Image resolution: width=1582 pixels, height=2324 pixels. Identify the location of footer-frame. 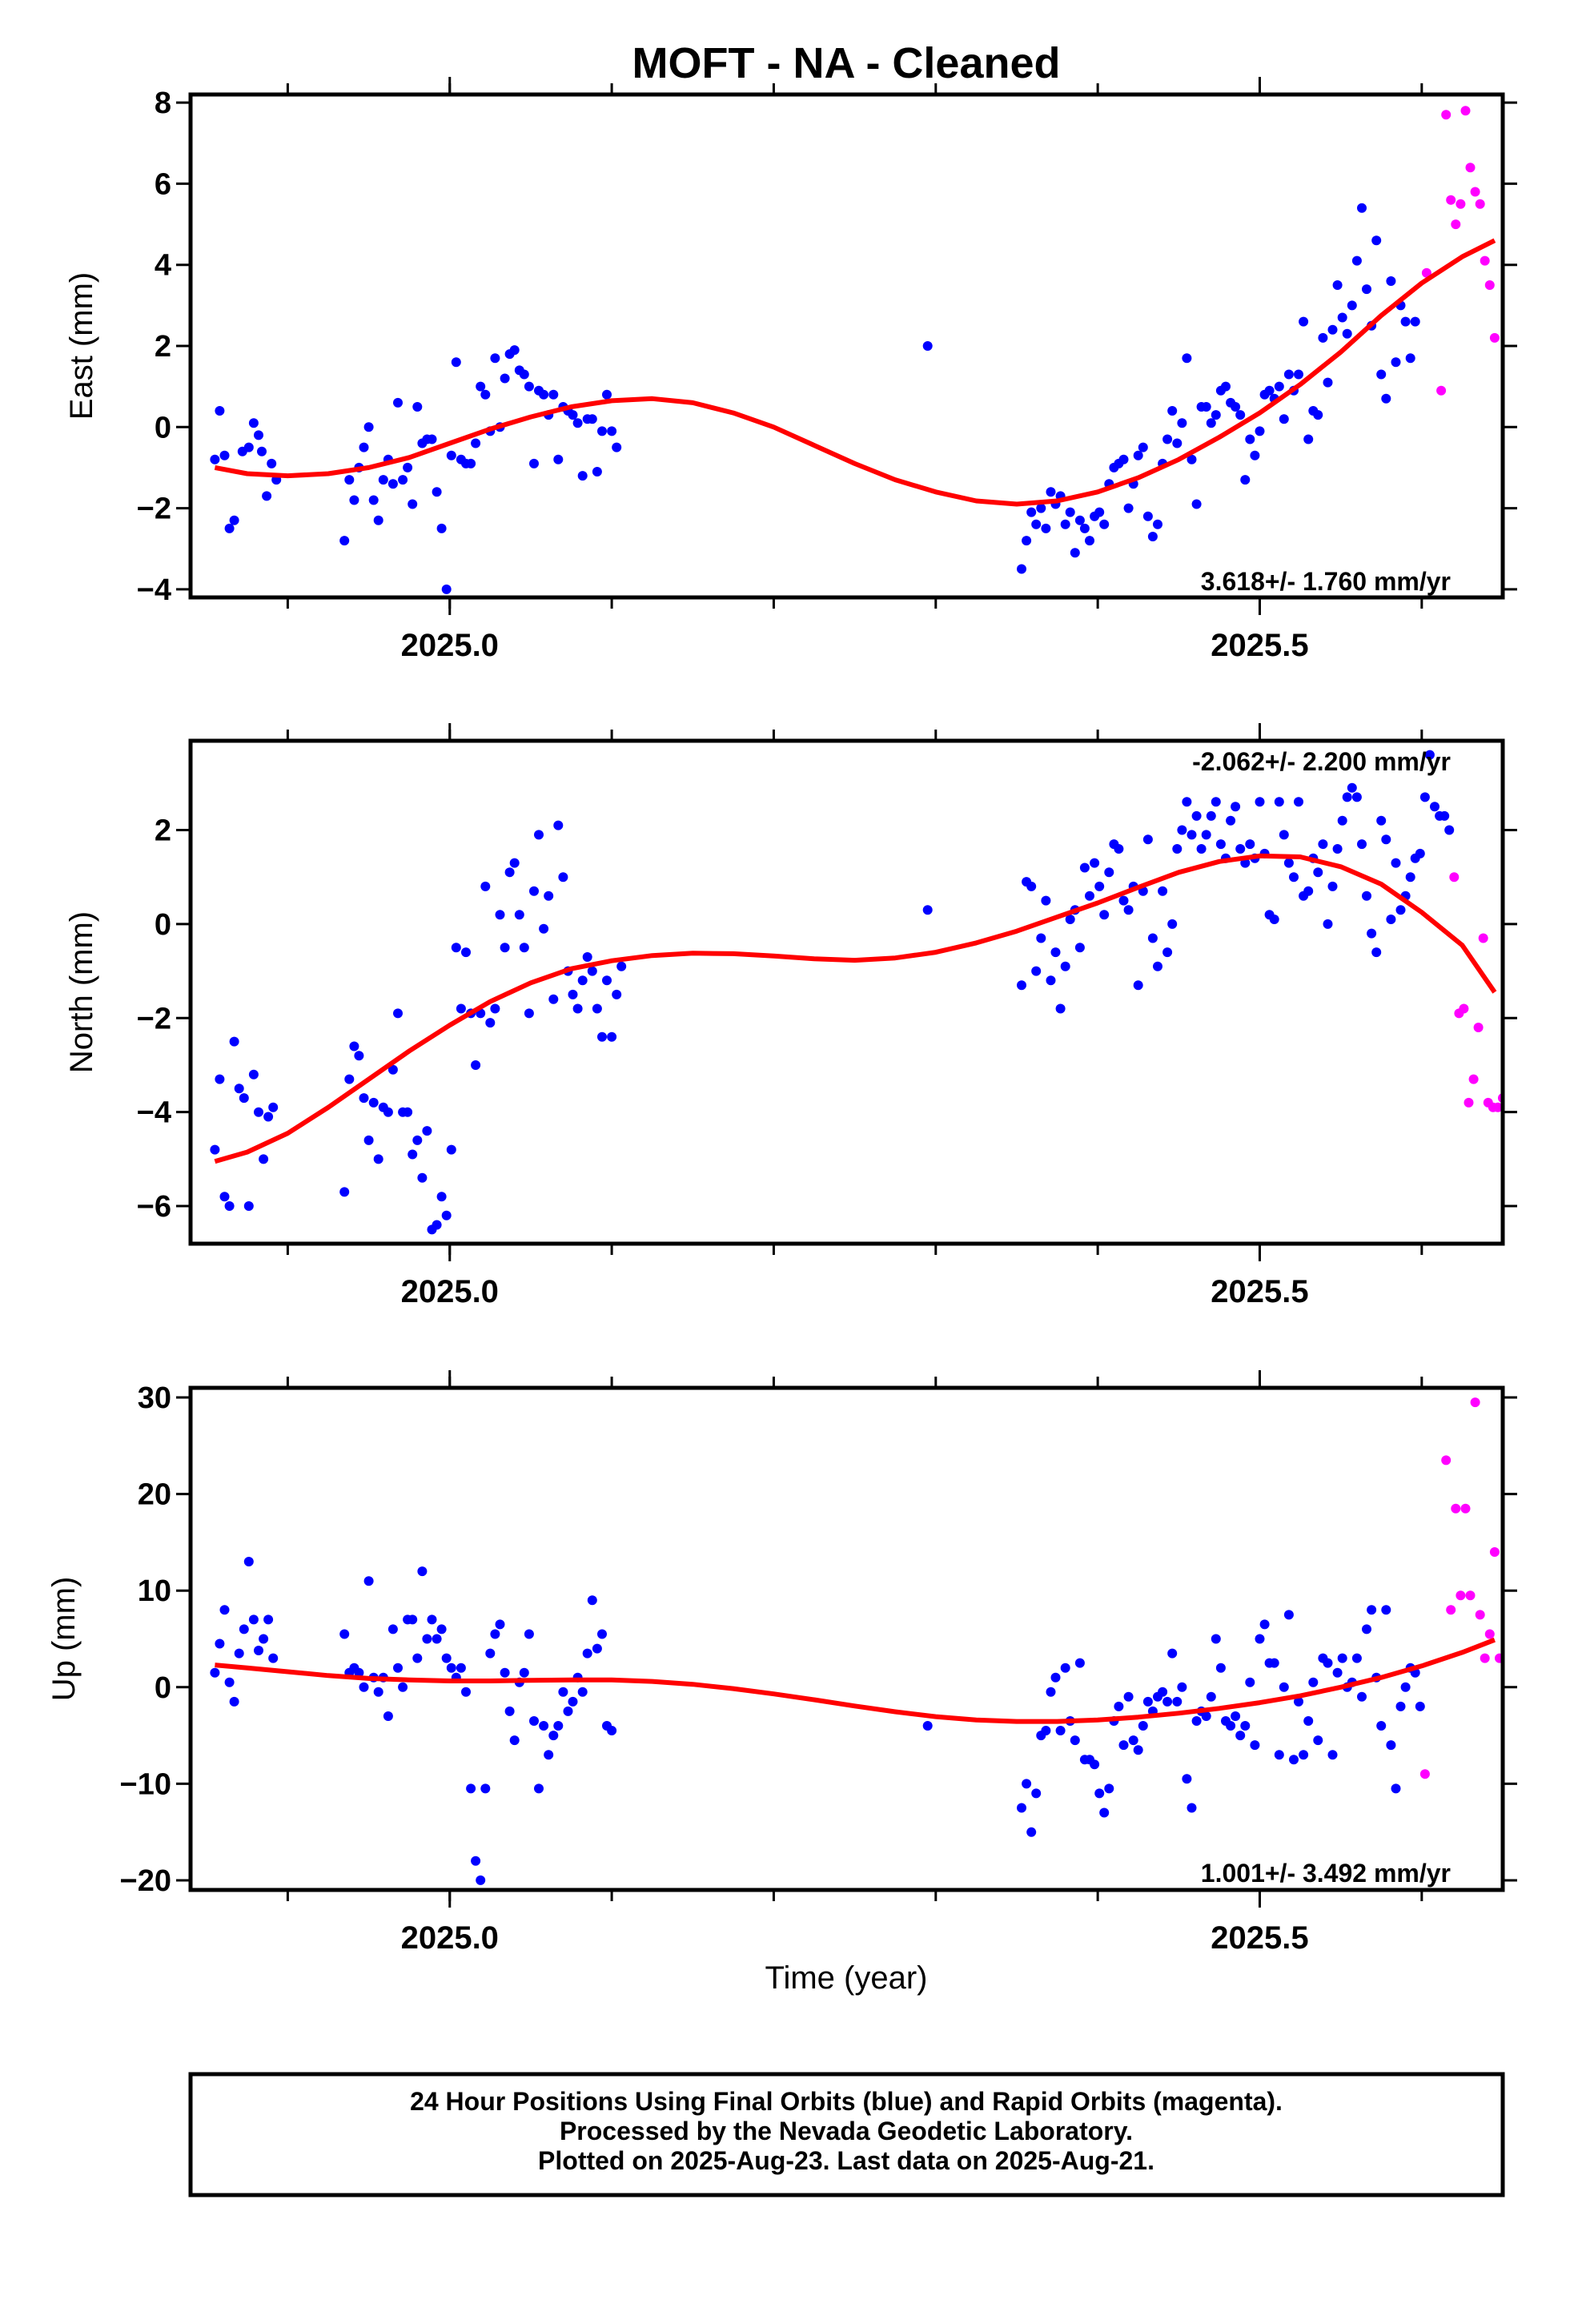
(847, 2134).